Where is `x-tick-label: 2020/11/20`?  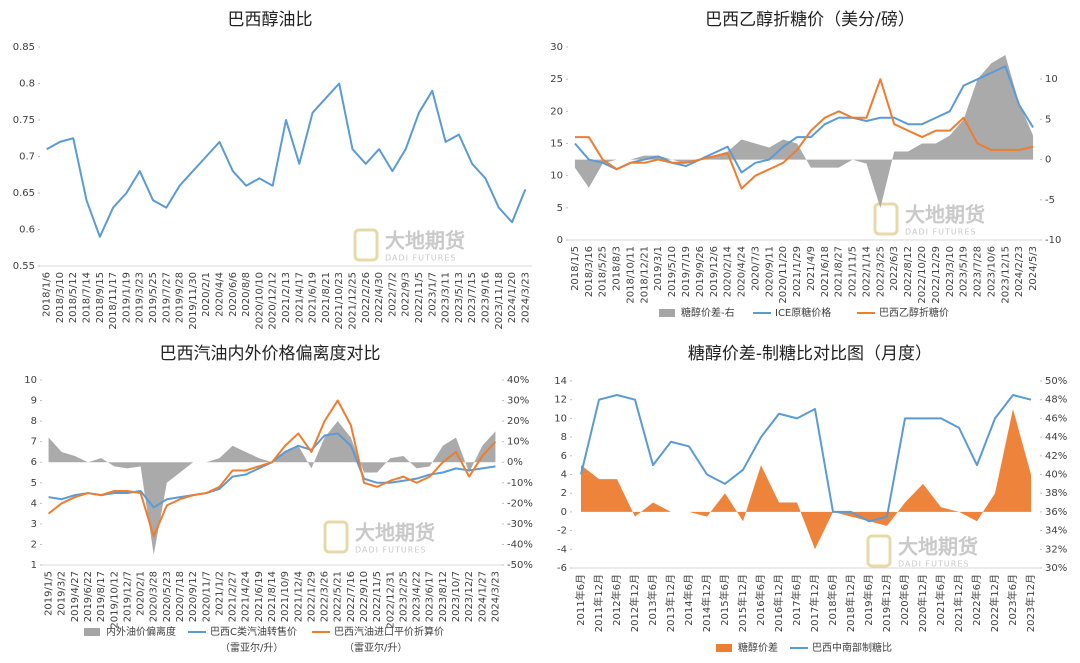
x-tick-label: 2020/11/20 is located at coordinates (783, 275).